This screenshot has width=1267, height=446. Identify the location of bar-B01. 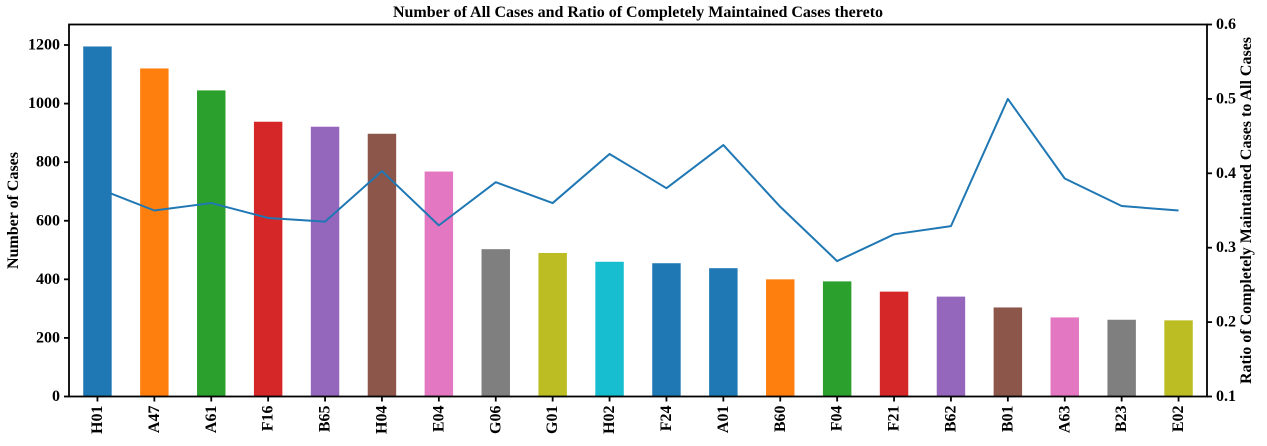
(1008, 352).